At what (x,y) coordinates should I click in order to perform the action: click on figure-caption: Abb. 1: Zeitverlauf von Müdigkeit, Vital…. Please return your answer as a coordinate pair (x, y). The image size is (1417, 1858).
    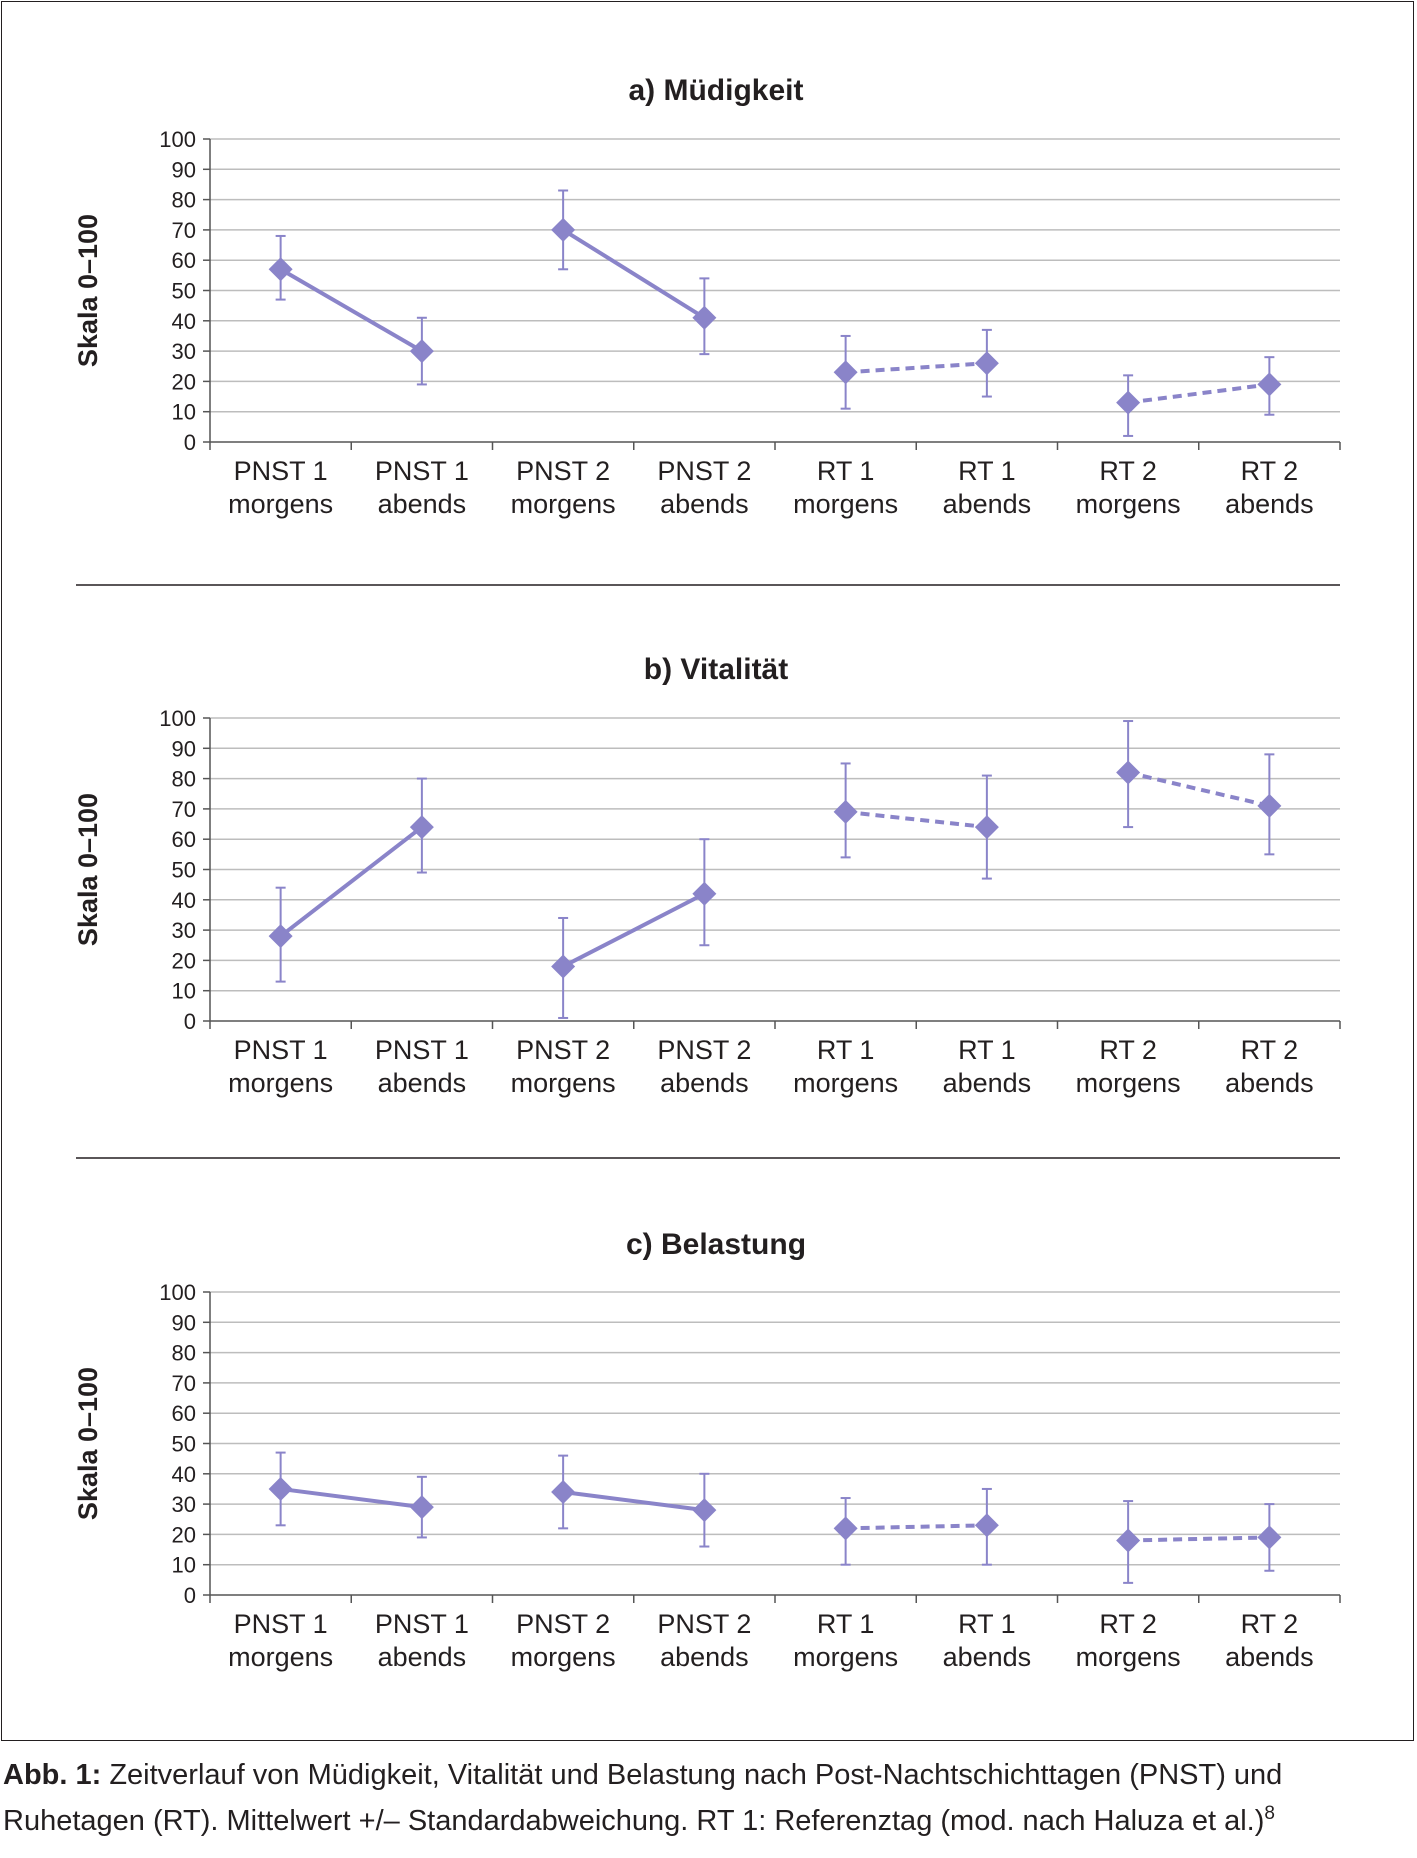
    Looking at the image, I should click on (708, 1798).